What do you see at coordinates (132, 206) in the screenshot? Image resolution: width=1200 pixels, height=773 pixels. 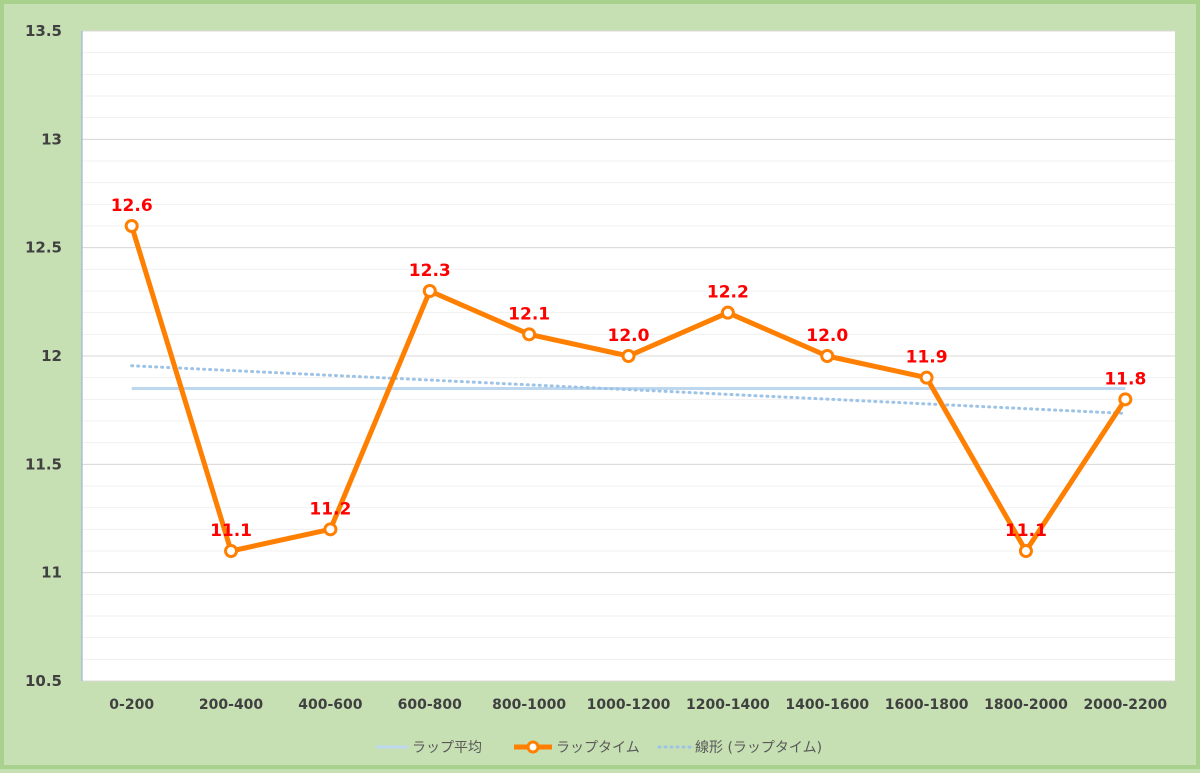 I see `data-label: 12.6` at bounding box center [132, 206].